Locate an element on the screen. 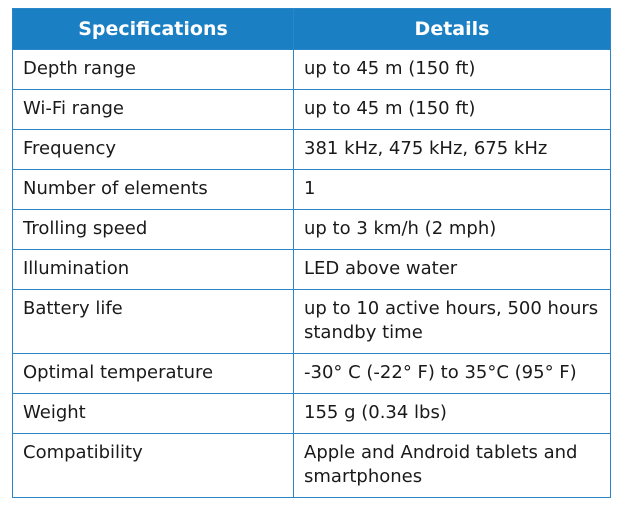 The image size is (621, 514). header-row: Specifications Details is located at coordinates (311, 29).